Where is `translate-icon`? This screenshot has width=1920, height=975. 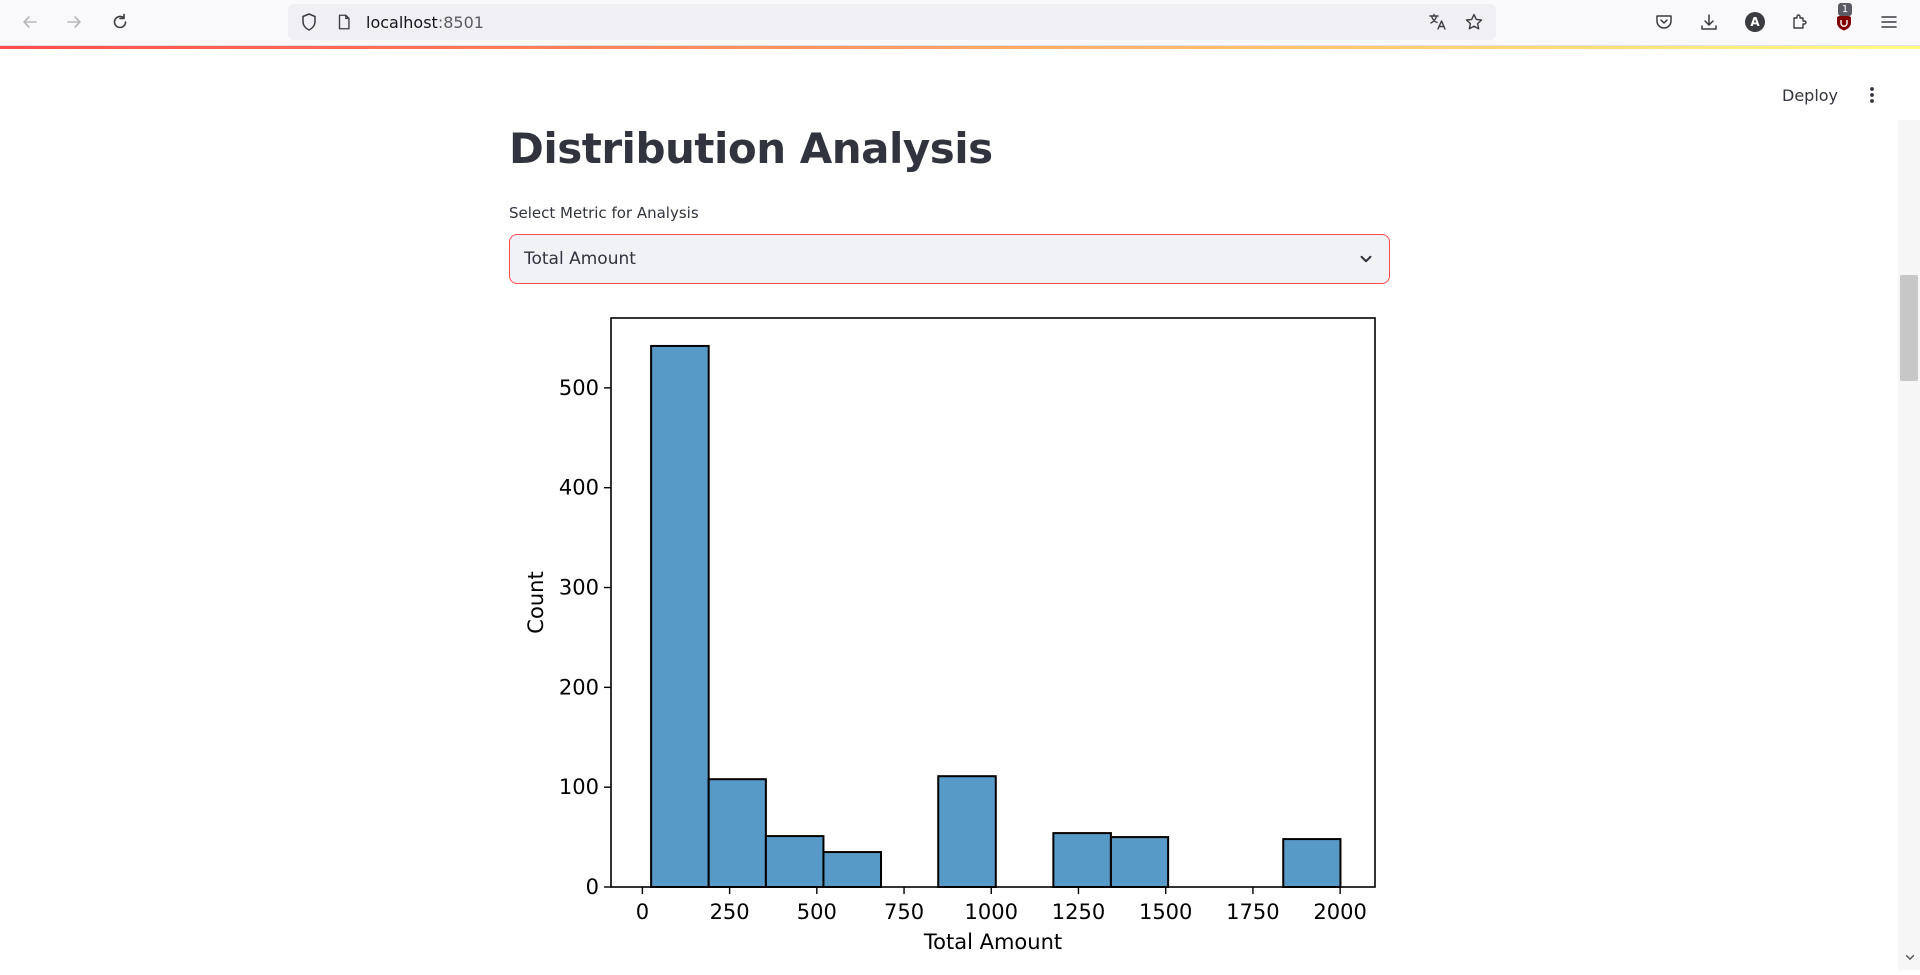
translate-icon is located at coordinates (1438, 22).